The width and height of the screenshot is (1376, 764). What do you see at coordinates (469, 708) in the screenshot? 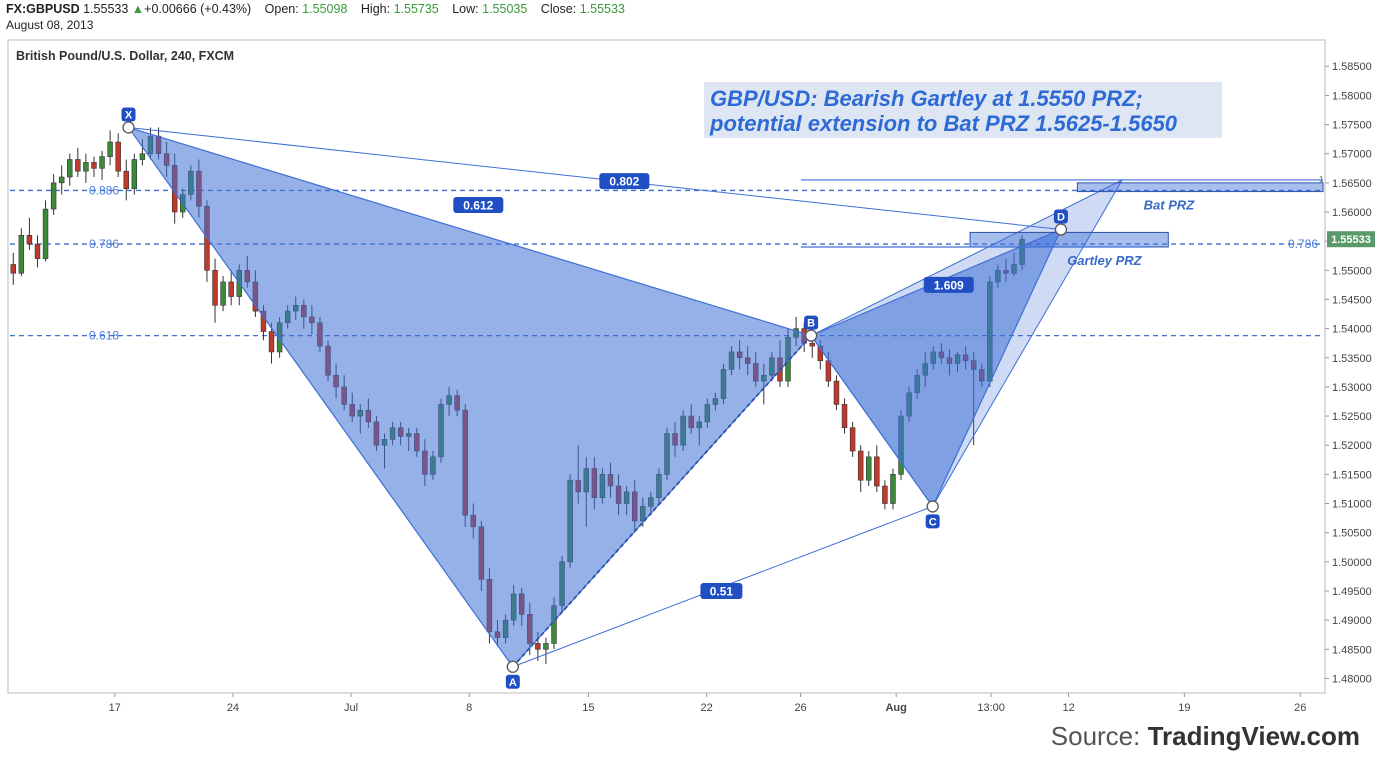
I see `time-tick-label: 8` at bounding box center [469, 708].